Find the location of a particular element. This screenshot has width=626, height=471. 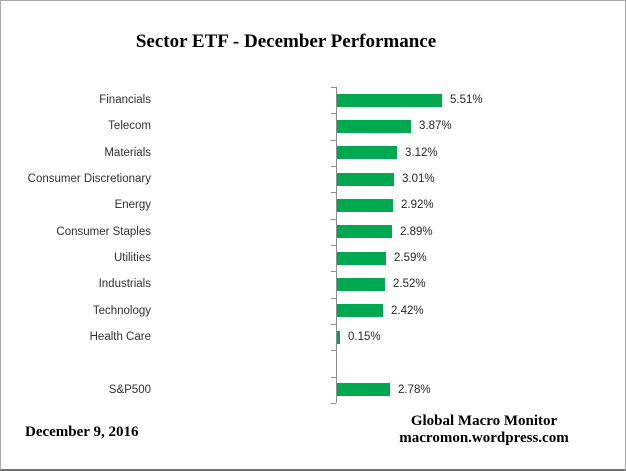

attribution-source-name: Global Macro Monitor is located at coordinates (484, 421).